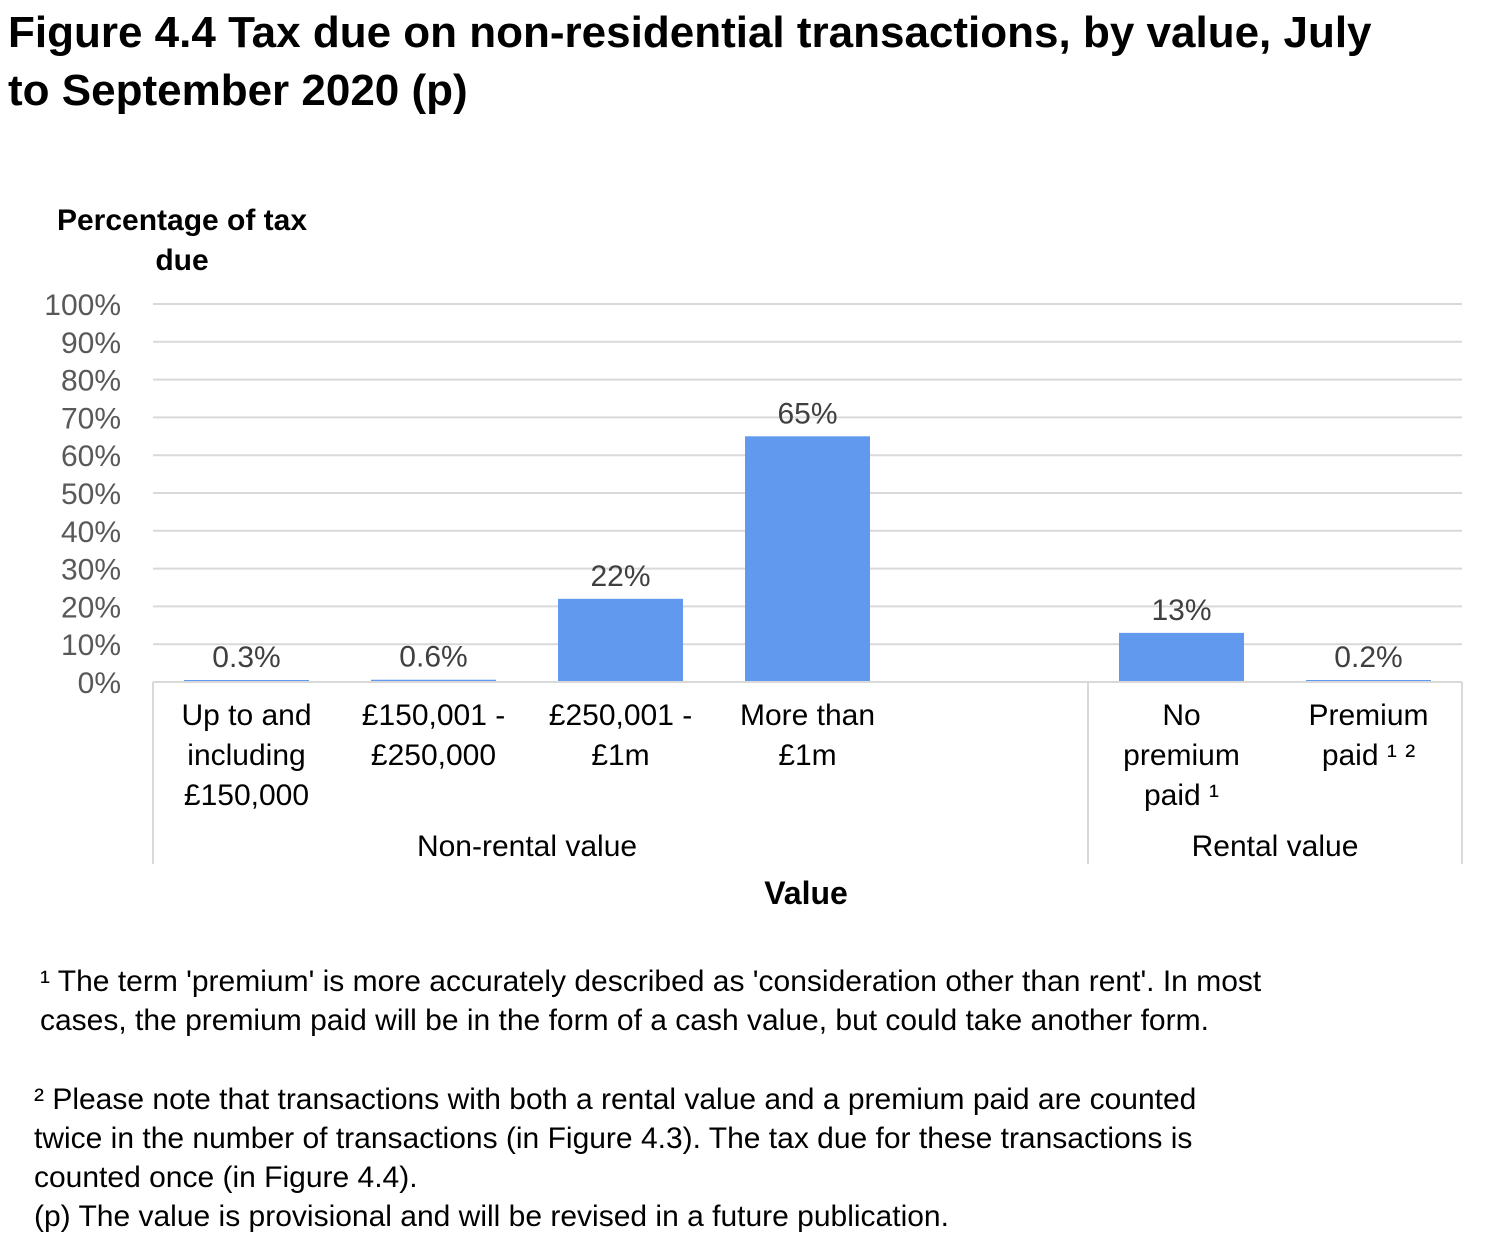  I want to click on x-tick-label: Premium, so click(1368, 715).